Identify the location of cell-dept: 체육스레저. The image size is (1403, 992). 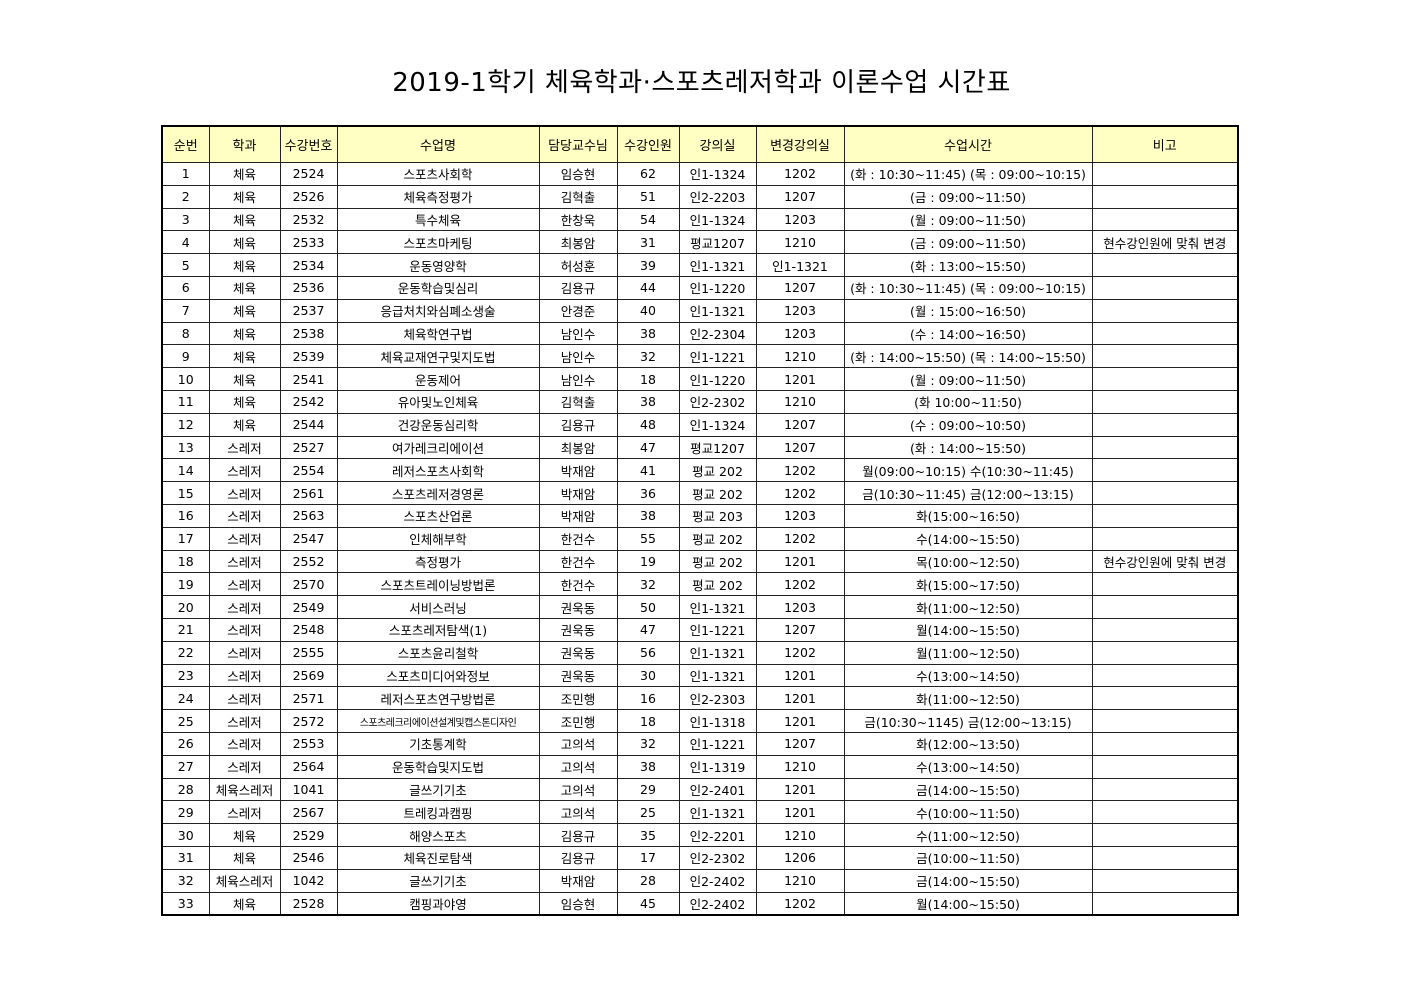
(244, 880).